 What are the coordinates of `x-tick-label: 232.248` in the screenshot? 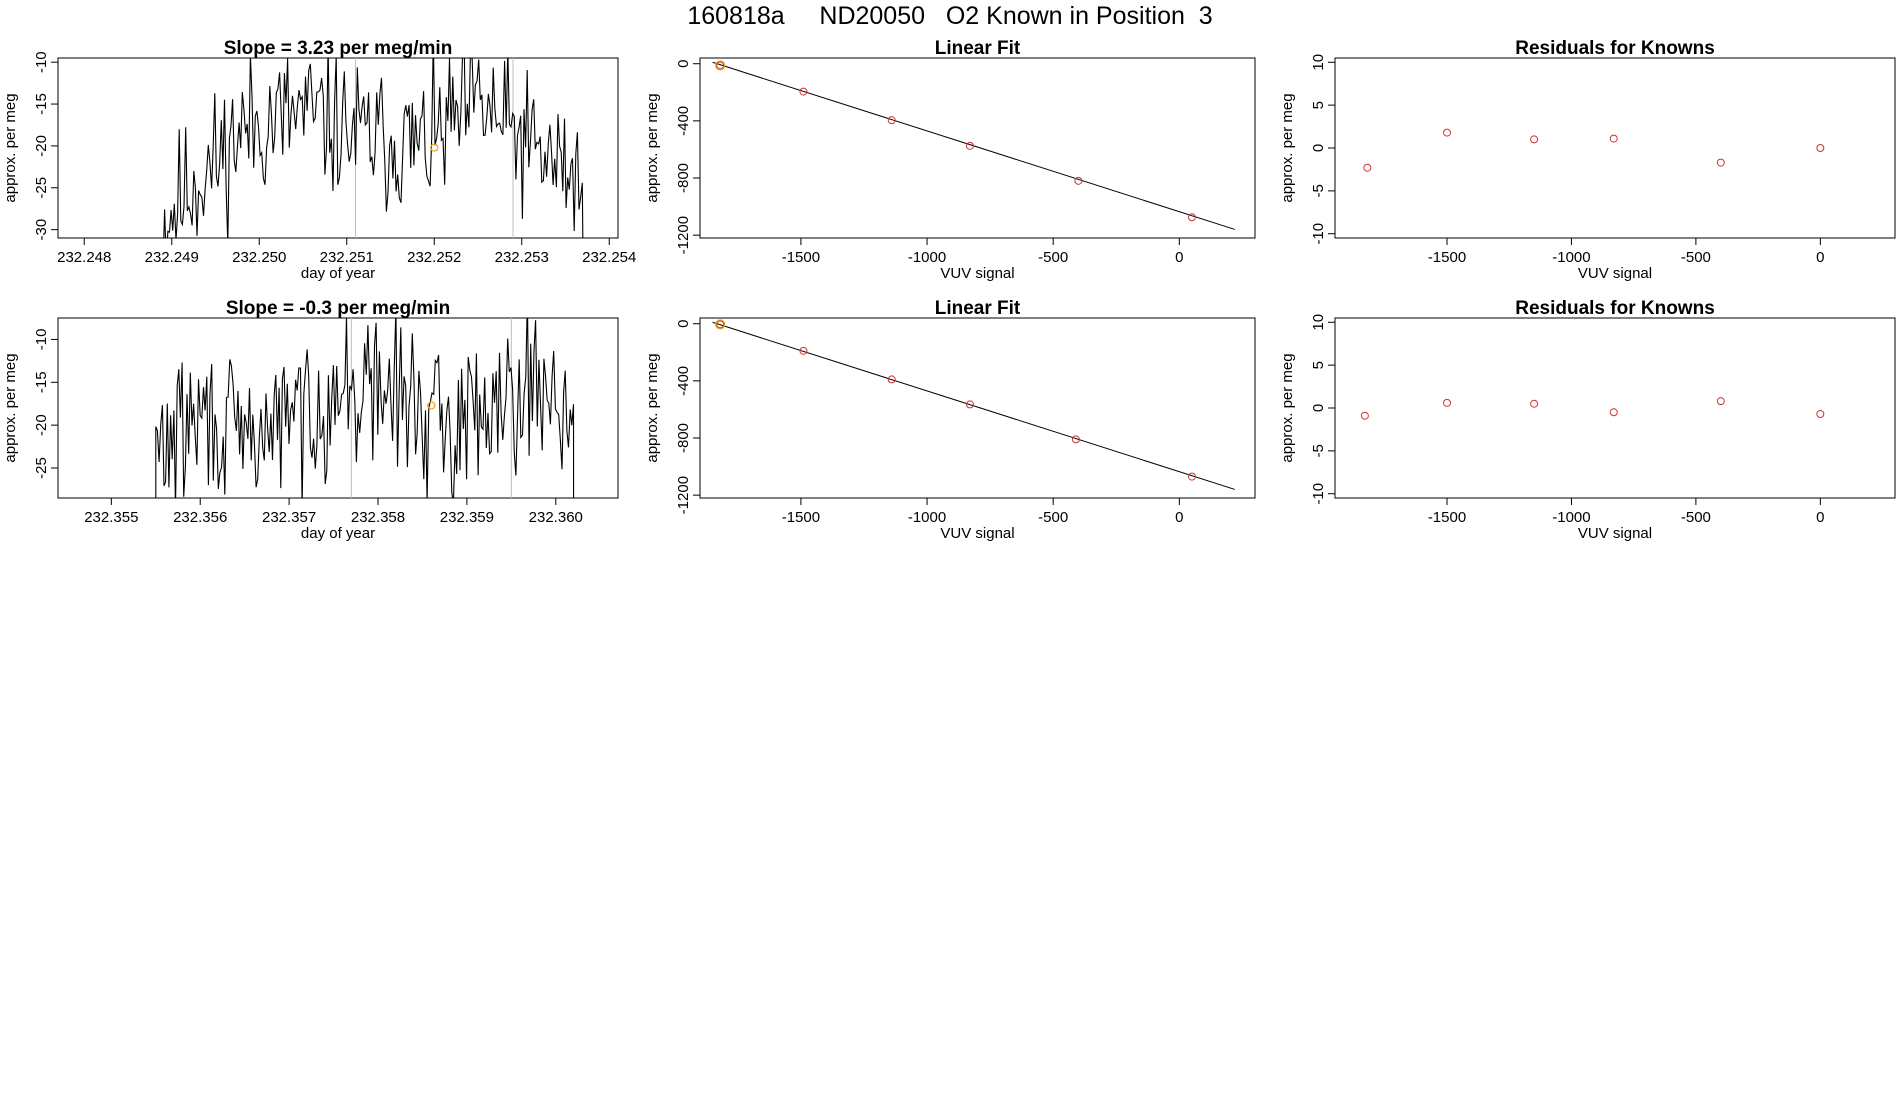 It's located at (84, 257).